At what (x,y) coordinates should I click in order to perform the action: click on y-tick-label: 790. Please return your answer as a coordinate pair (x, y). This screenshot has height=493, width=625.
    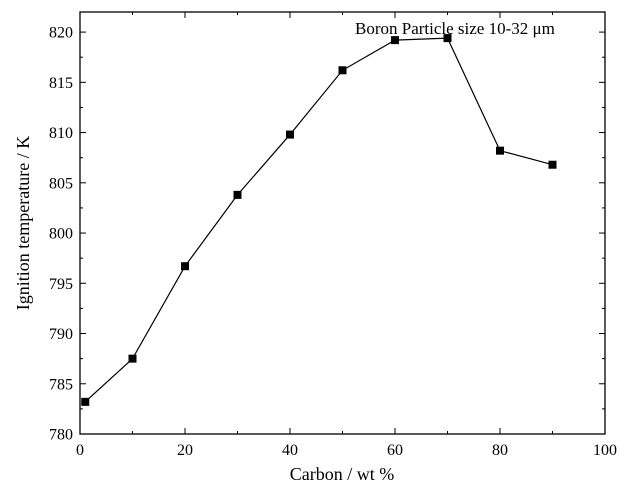
    Looking at the image, I should click on (61, 334).